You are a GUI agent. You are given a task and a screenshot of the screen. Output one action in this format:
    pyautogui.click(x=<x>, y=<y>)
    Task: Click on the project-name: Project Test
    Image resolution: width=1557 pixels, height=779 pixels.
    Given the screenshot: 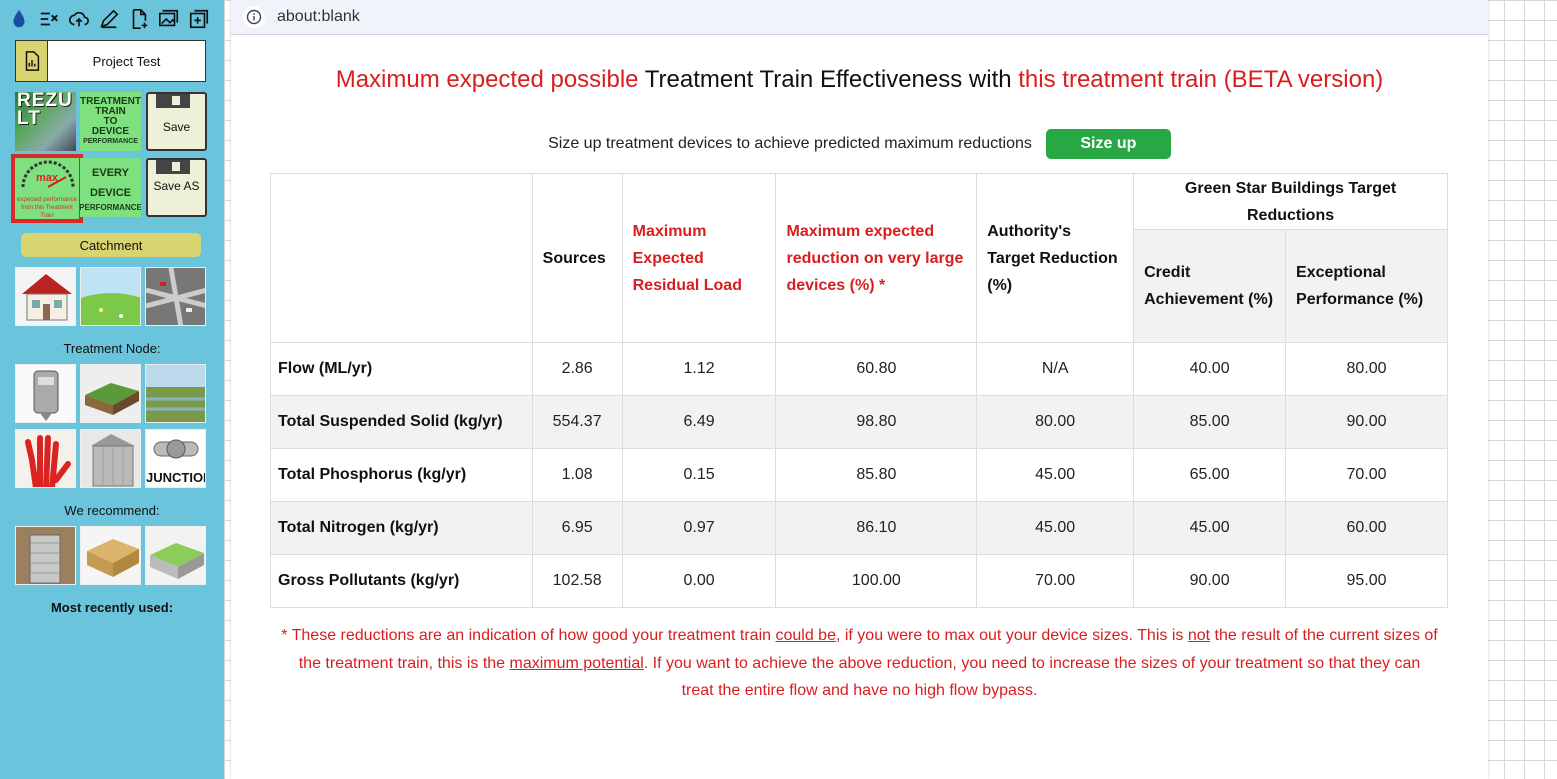 What is the action you would take?
    pyautogui.click(x=126, y=61)
    